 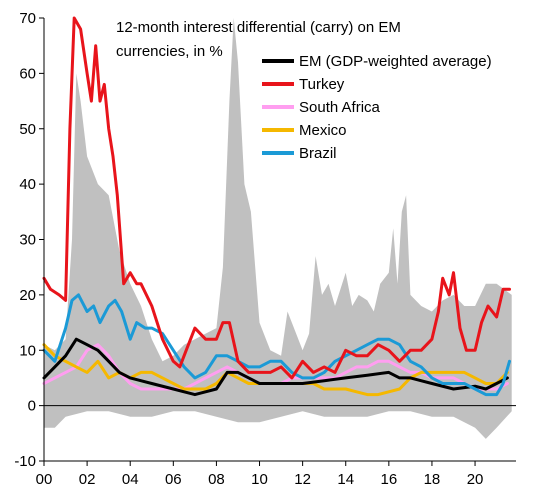 I want to click on x-tick-label: 10, so click(x=259, y=479).